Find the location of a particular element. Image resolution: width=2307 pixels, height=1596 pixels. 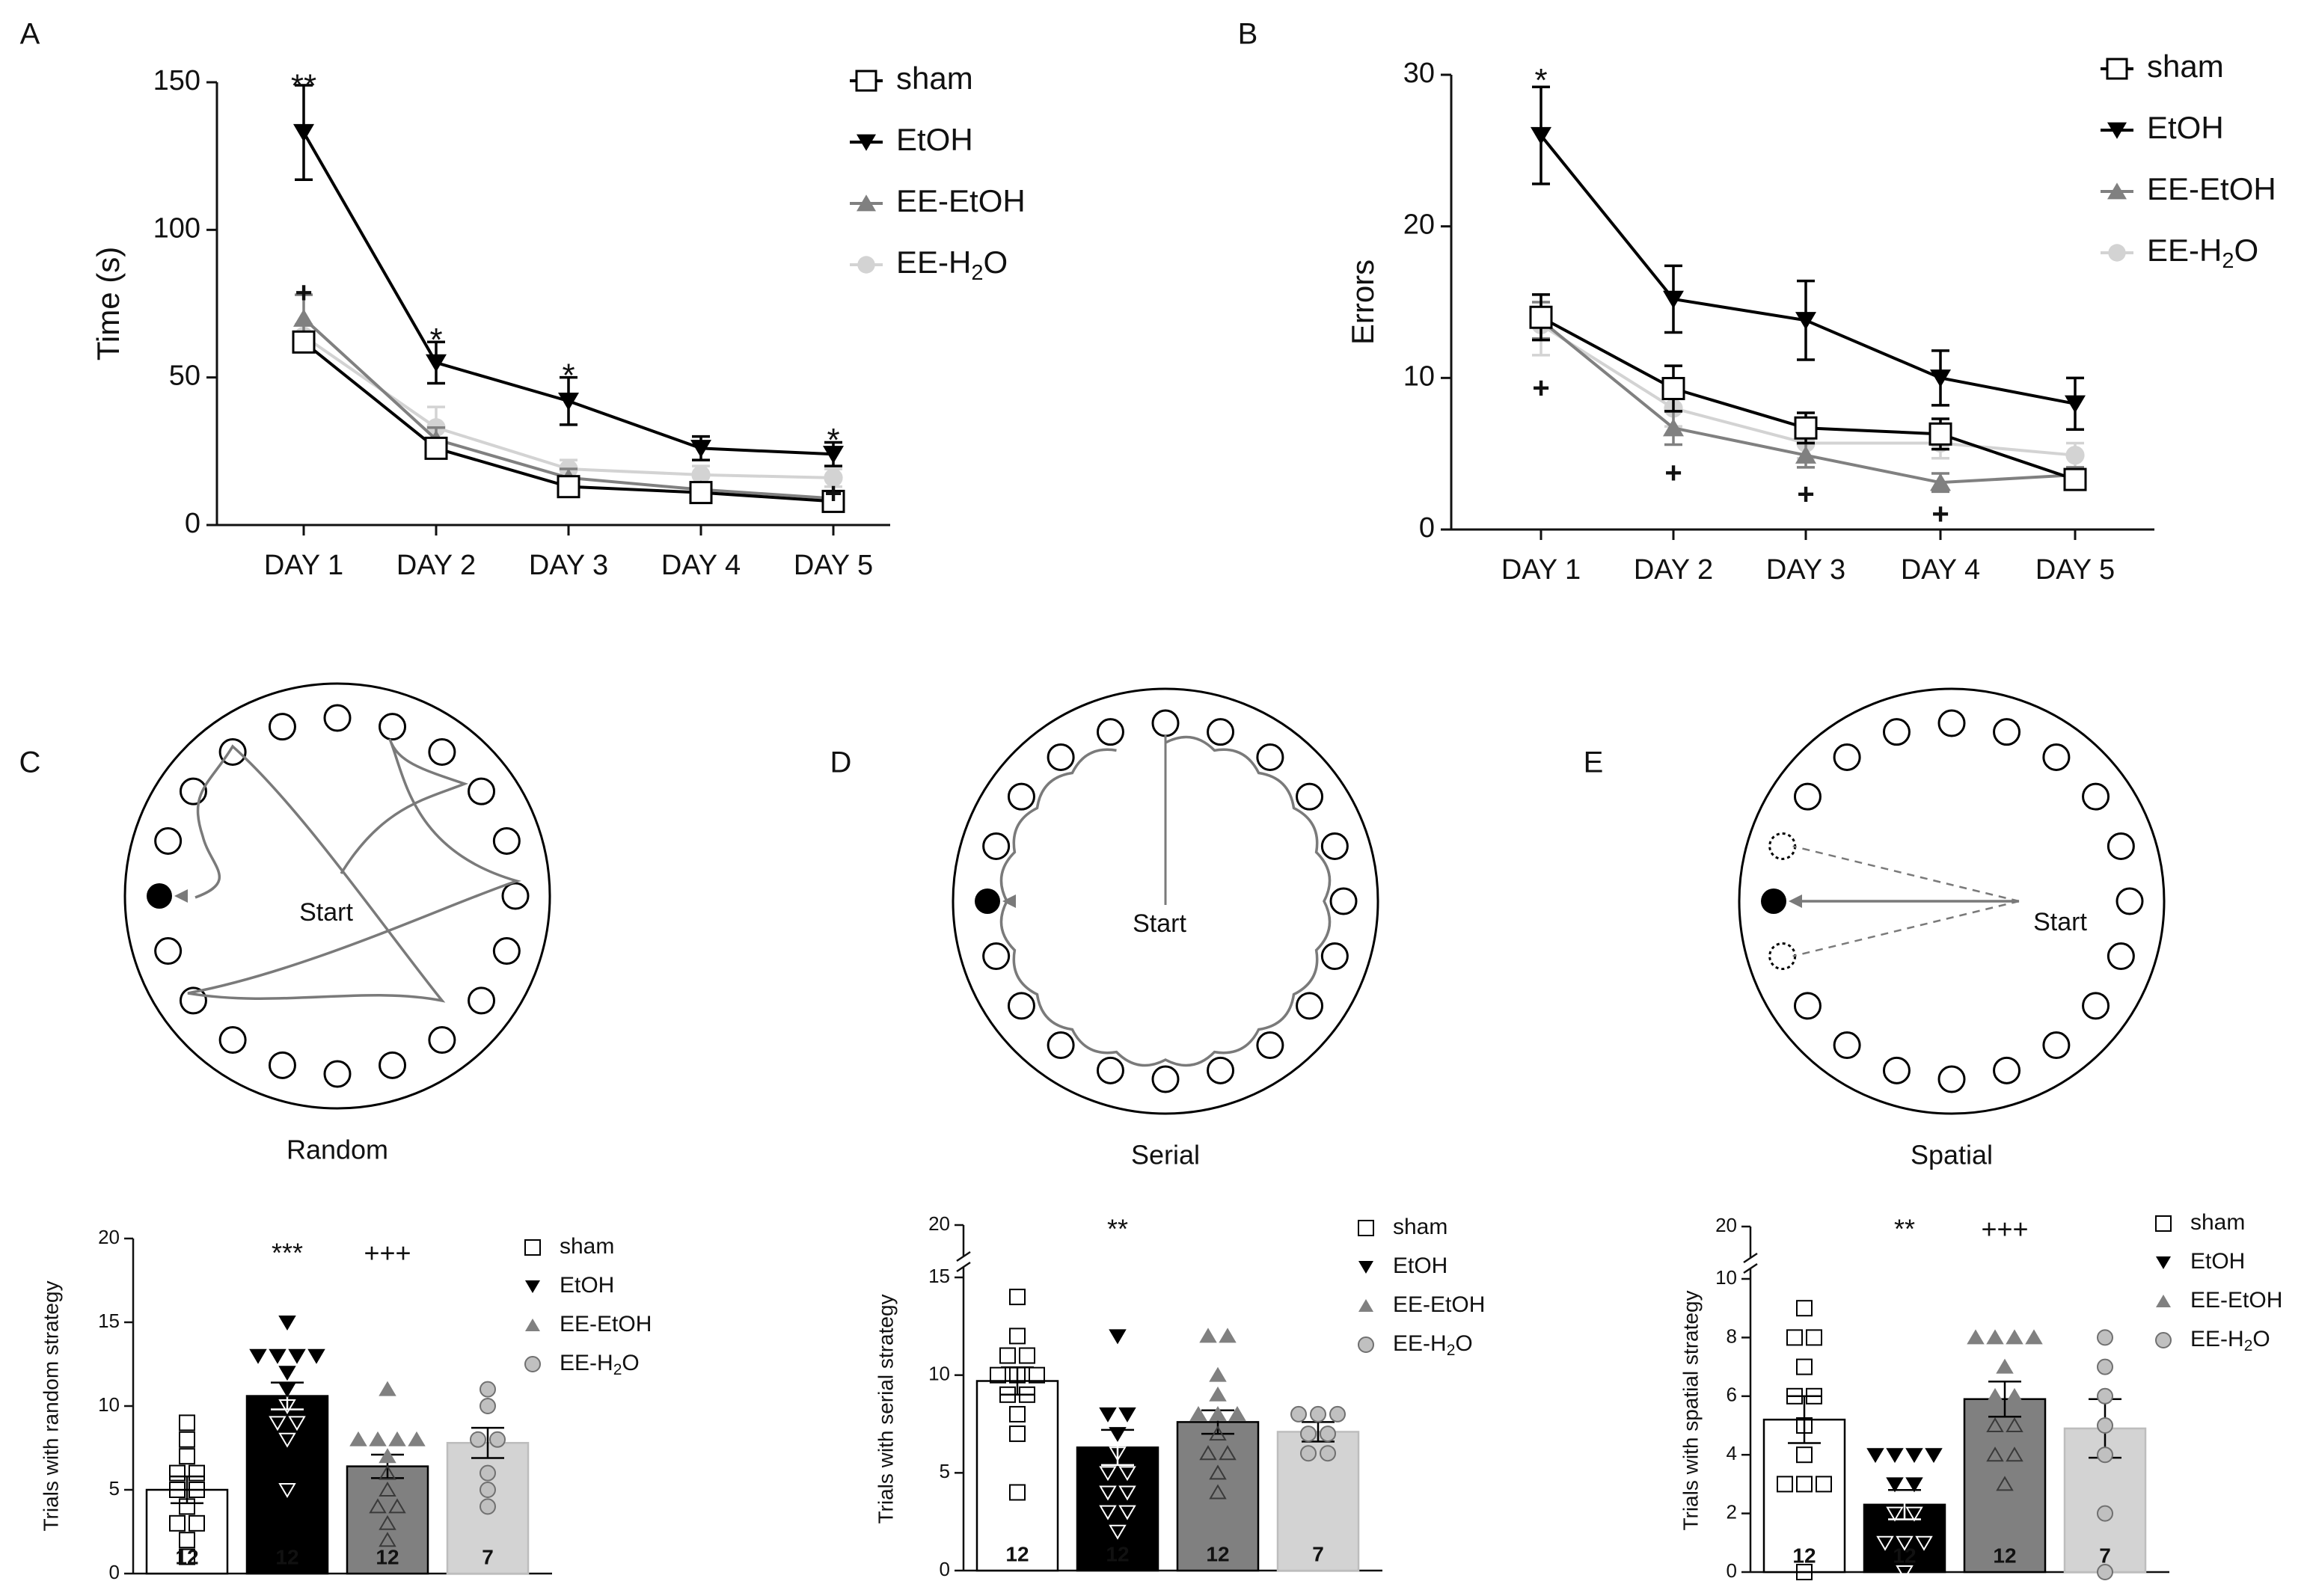

series-line is located at coordinates (1807, 269).